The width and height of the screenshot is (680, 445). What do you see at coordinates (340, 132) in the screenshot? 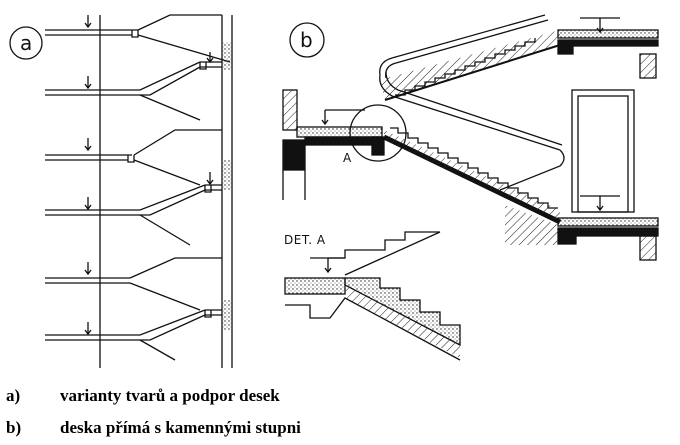
I see `panel-b-lower-landing` at bounding box center [340, 132].